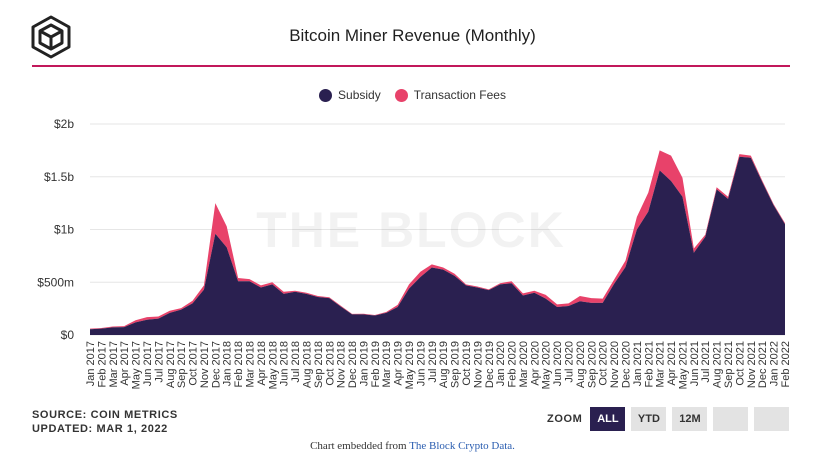 This screenshot has height=461, width=825. I want to click on x-tick-label: Sep 2019, so click(456, 364).